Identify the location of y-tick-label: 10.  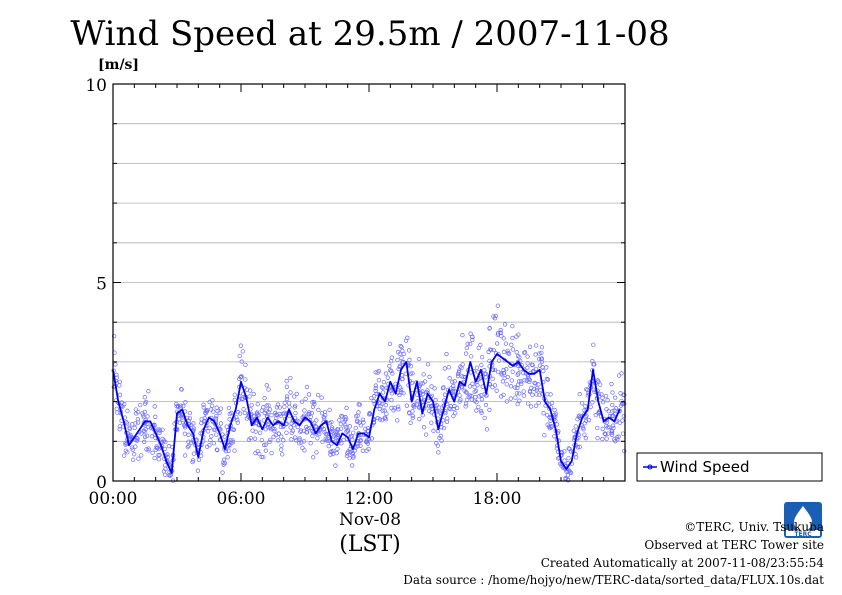
(96, 86).